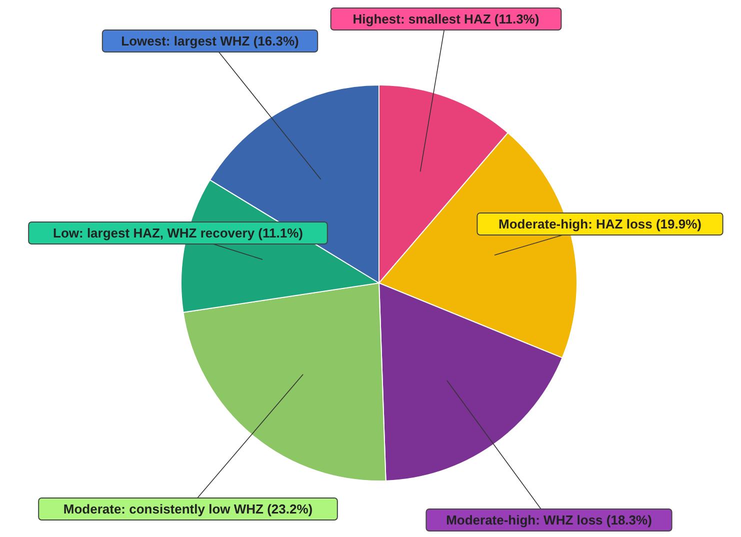 The width and height of the screenshot is (741, 537). Describe the element at coordinates (600, 224) in the screenshot. I see `slice-label: Moderate-high: HAZ loss (19.9%)` at that location.